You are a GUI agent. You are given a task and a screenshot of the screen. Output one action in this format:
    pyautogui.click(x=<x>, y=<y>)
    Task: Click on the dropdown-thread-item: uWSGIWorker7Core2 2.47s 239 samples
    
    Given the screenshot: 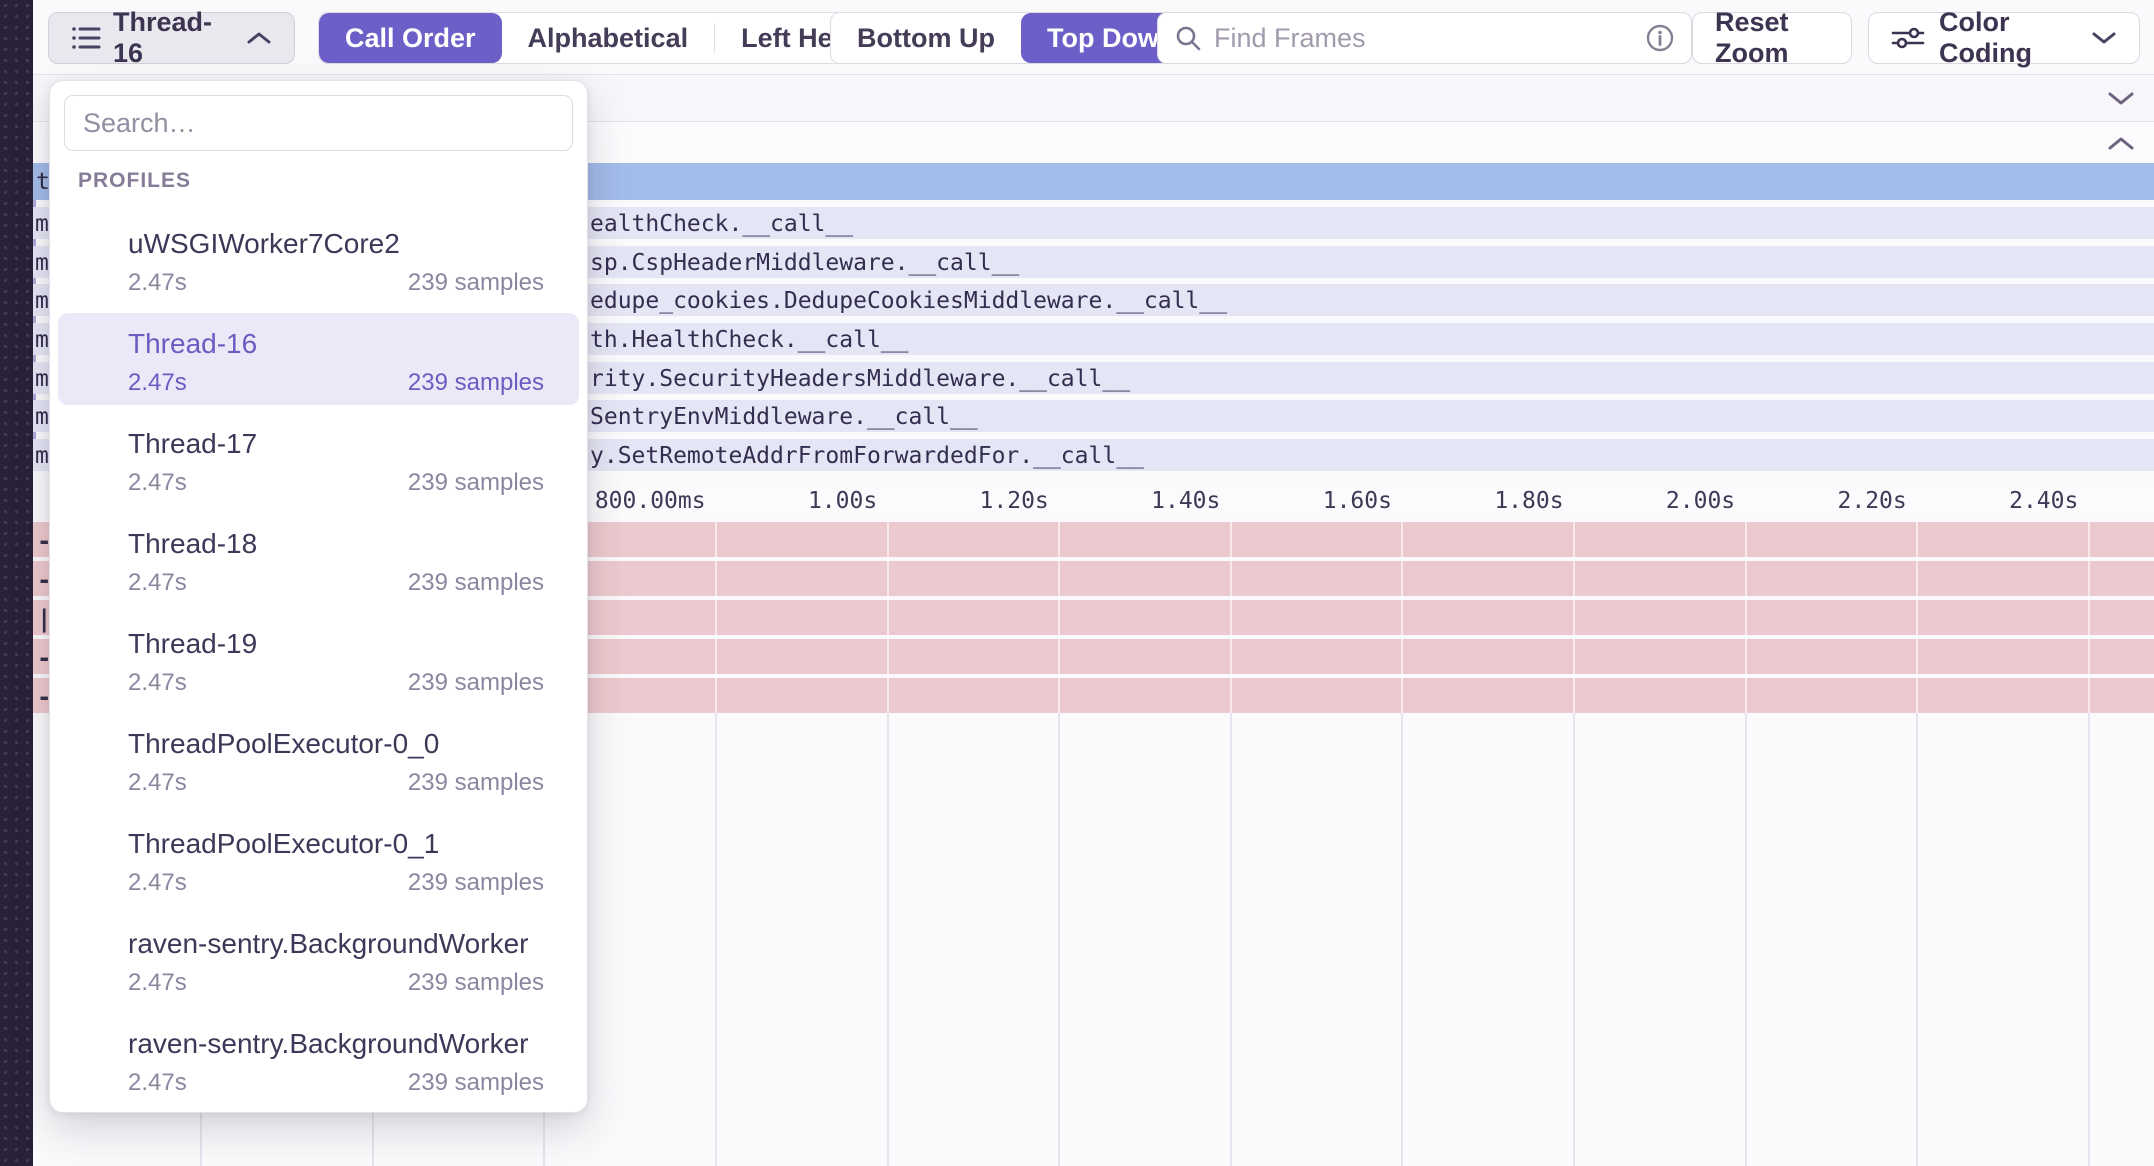 What is the action you would take?
    pyautogui.click(x=318, y=261)
    